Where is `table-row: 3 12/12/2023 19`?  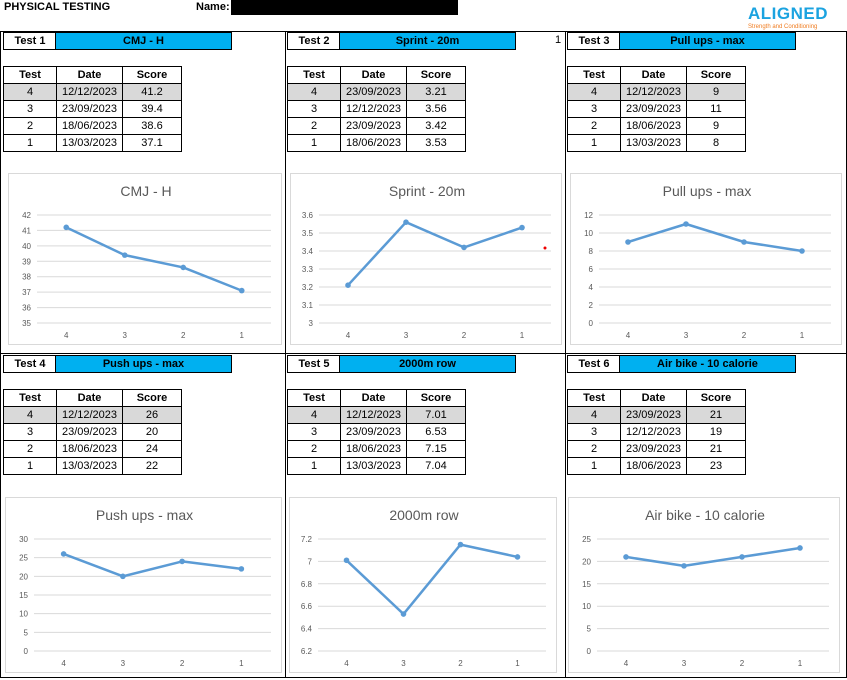 table-row: 3 12/12/2023 19 is located at coordinates (656, 432).